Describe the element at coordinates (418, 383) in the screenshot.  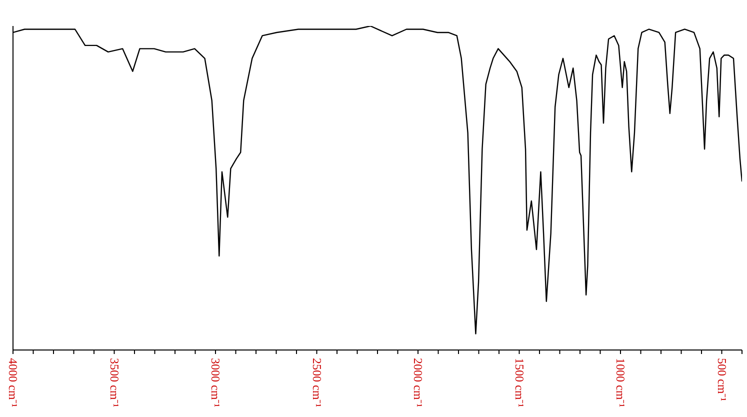
I see `x-tick-label: 2000 cm⁻¹` at that location.